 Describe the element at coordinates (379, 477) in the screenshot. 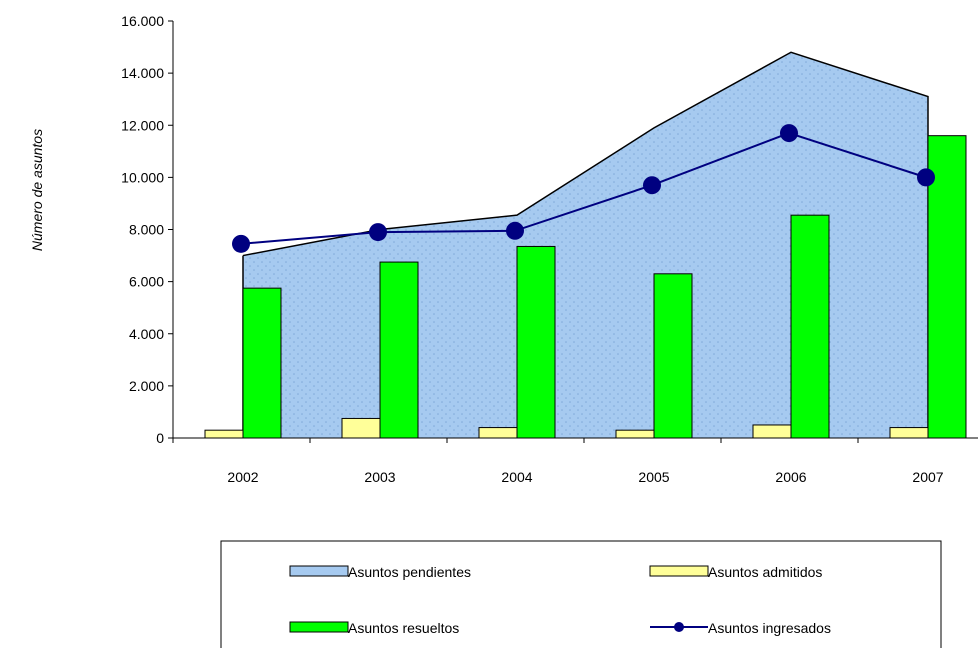

I see `x-tick-label-2003: 2003` at that location.